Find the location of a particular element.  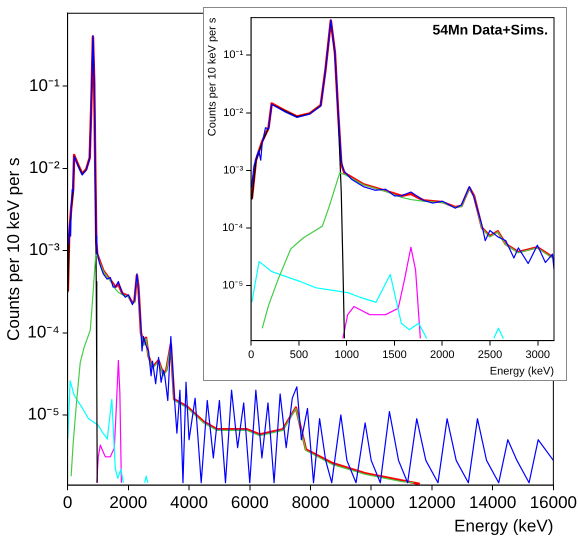

x-tick-label: 16000 is located at coordinates (554, 502).